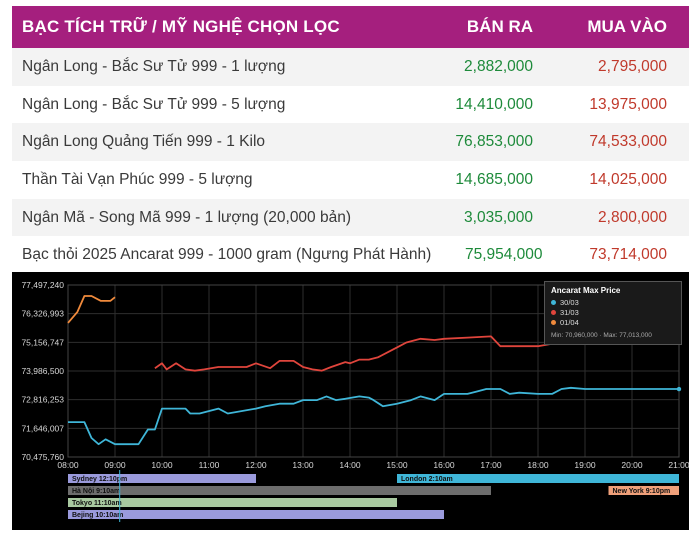 The image size is (700, 541). I want to click on cell-sell: 2,882,000, so click(498, 66).